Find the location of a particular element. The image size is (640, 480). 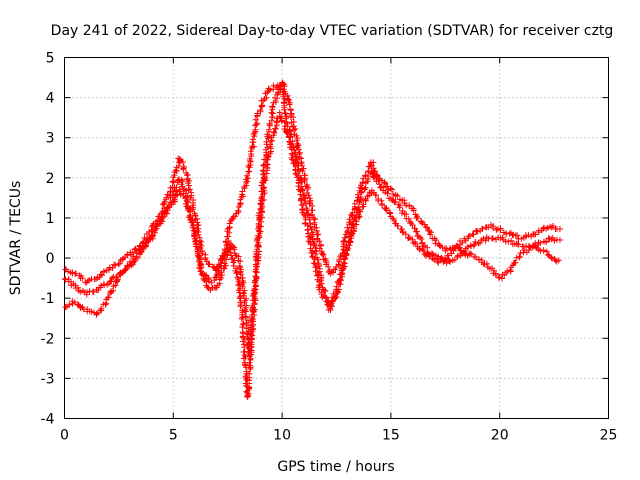

y-tick-label: 4 is located at coordinates (50, 99).